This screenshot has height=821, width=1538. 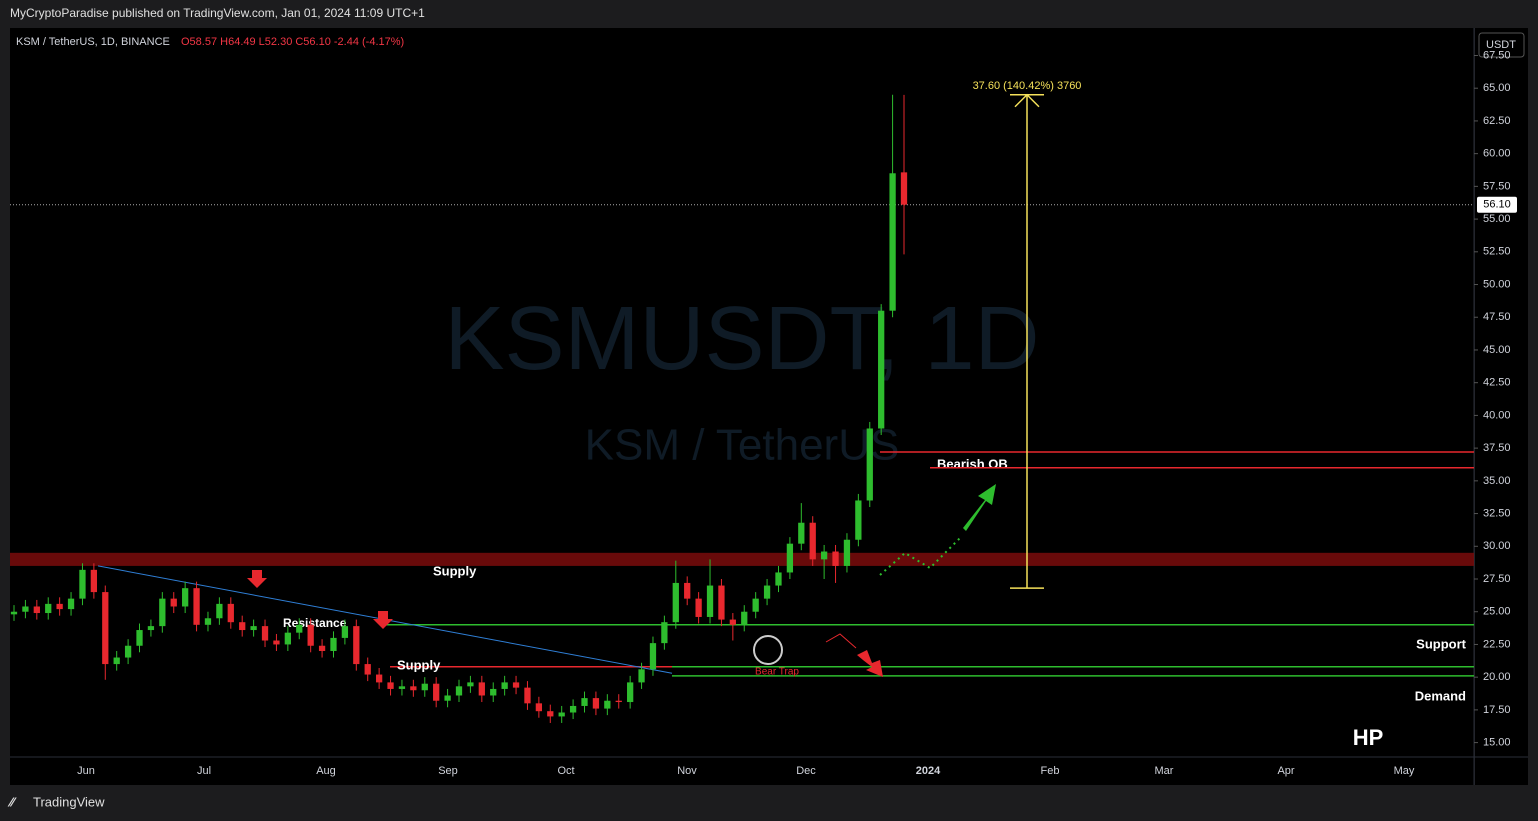 I want to click on y-tick-label: 55.00, so click(x=1497, y=219).